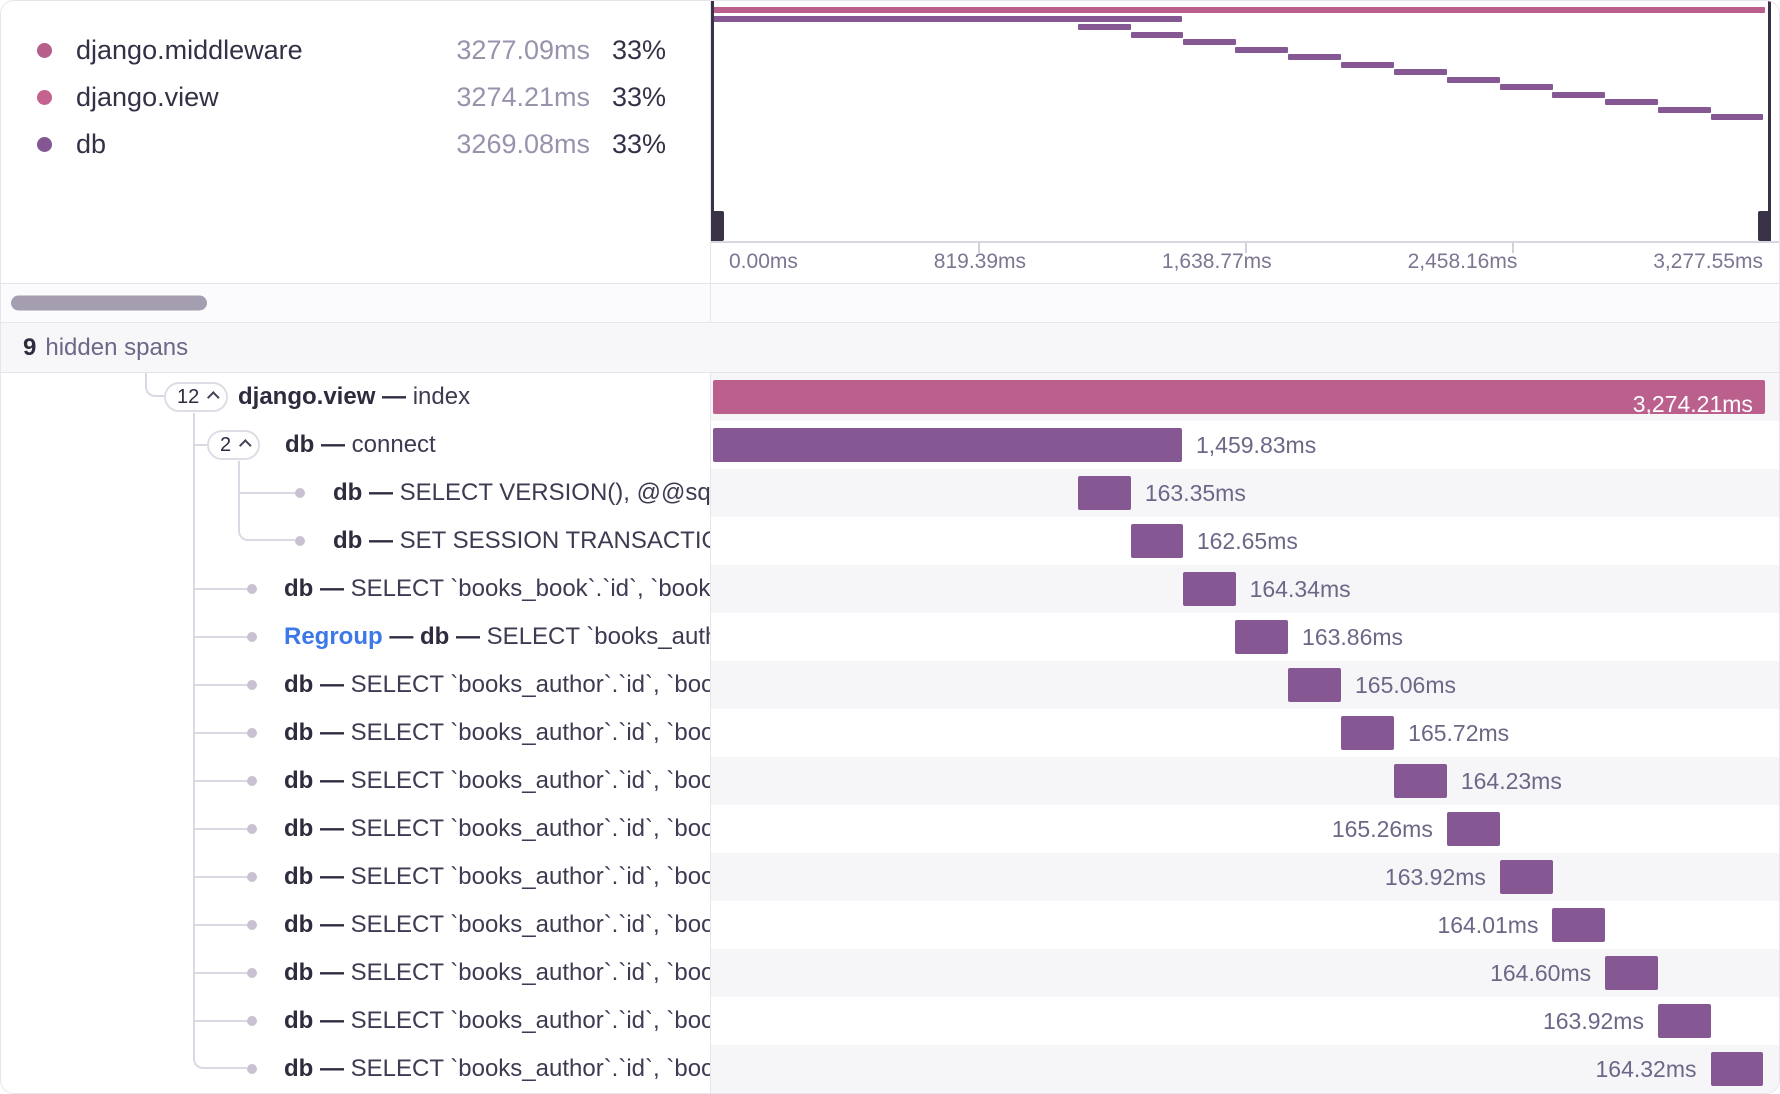  Describe the element at coordinates (890, 303) in the screenshot. I see `scrollbar-row` at that location.